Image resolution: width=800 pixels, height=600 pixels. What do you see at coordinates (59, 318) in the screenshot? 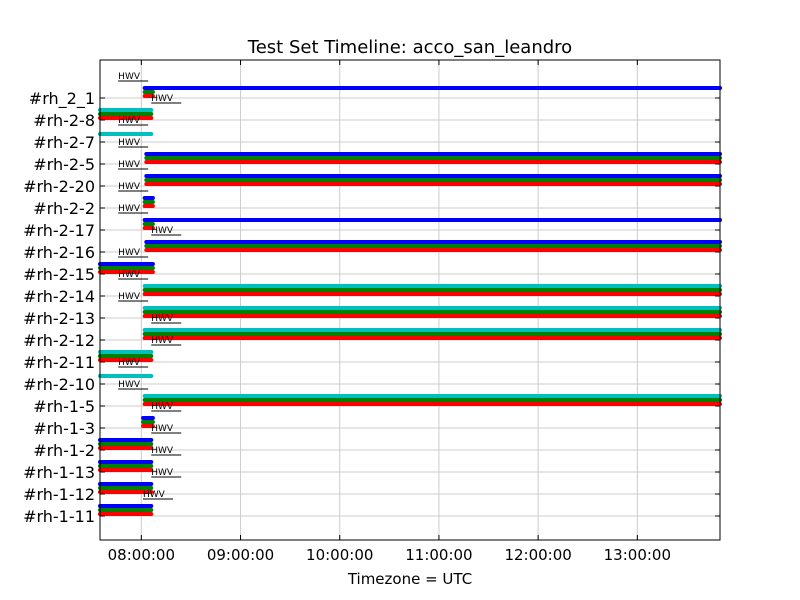
I see `y-tick-label: #rh-2-13` at bounding box center [59, 318].